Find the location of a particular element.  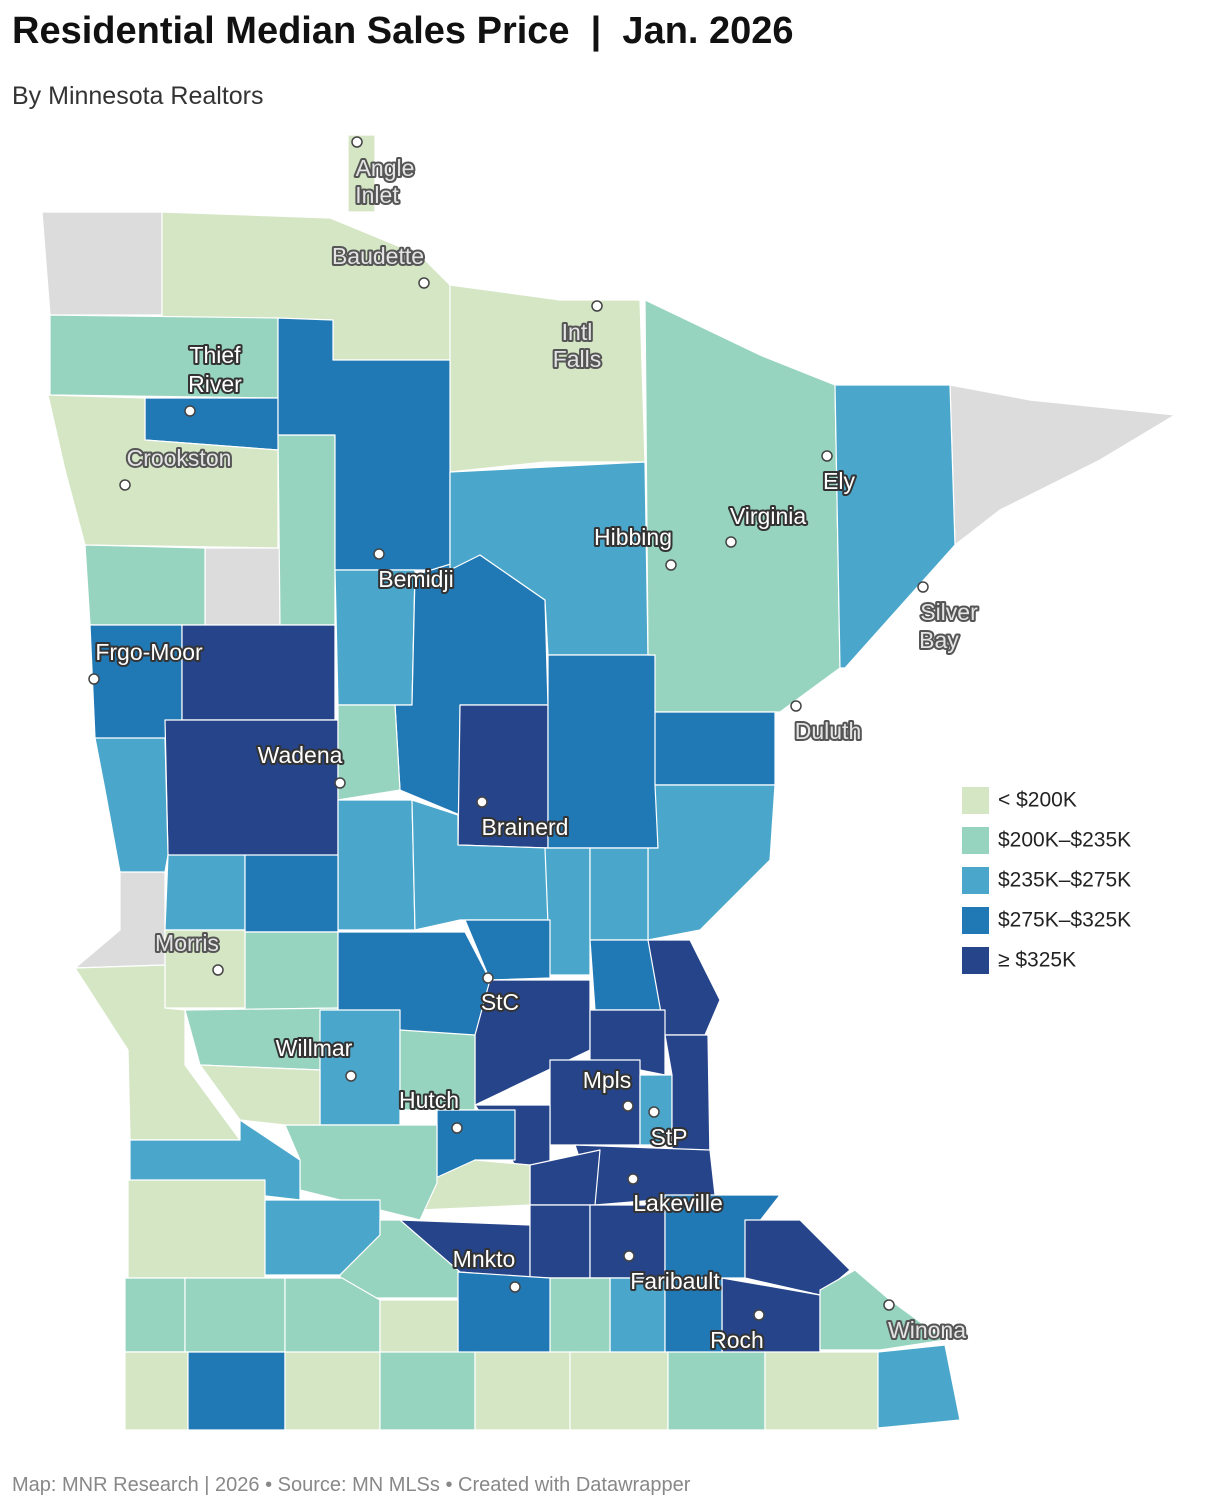

city-label: Faribault is located at coordinates (675, 1281).